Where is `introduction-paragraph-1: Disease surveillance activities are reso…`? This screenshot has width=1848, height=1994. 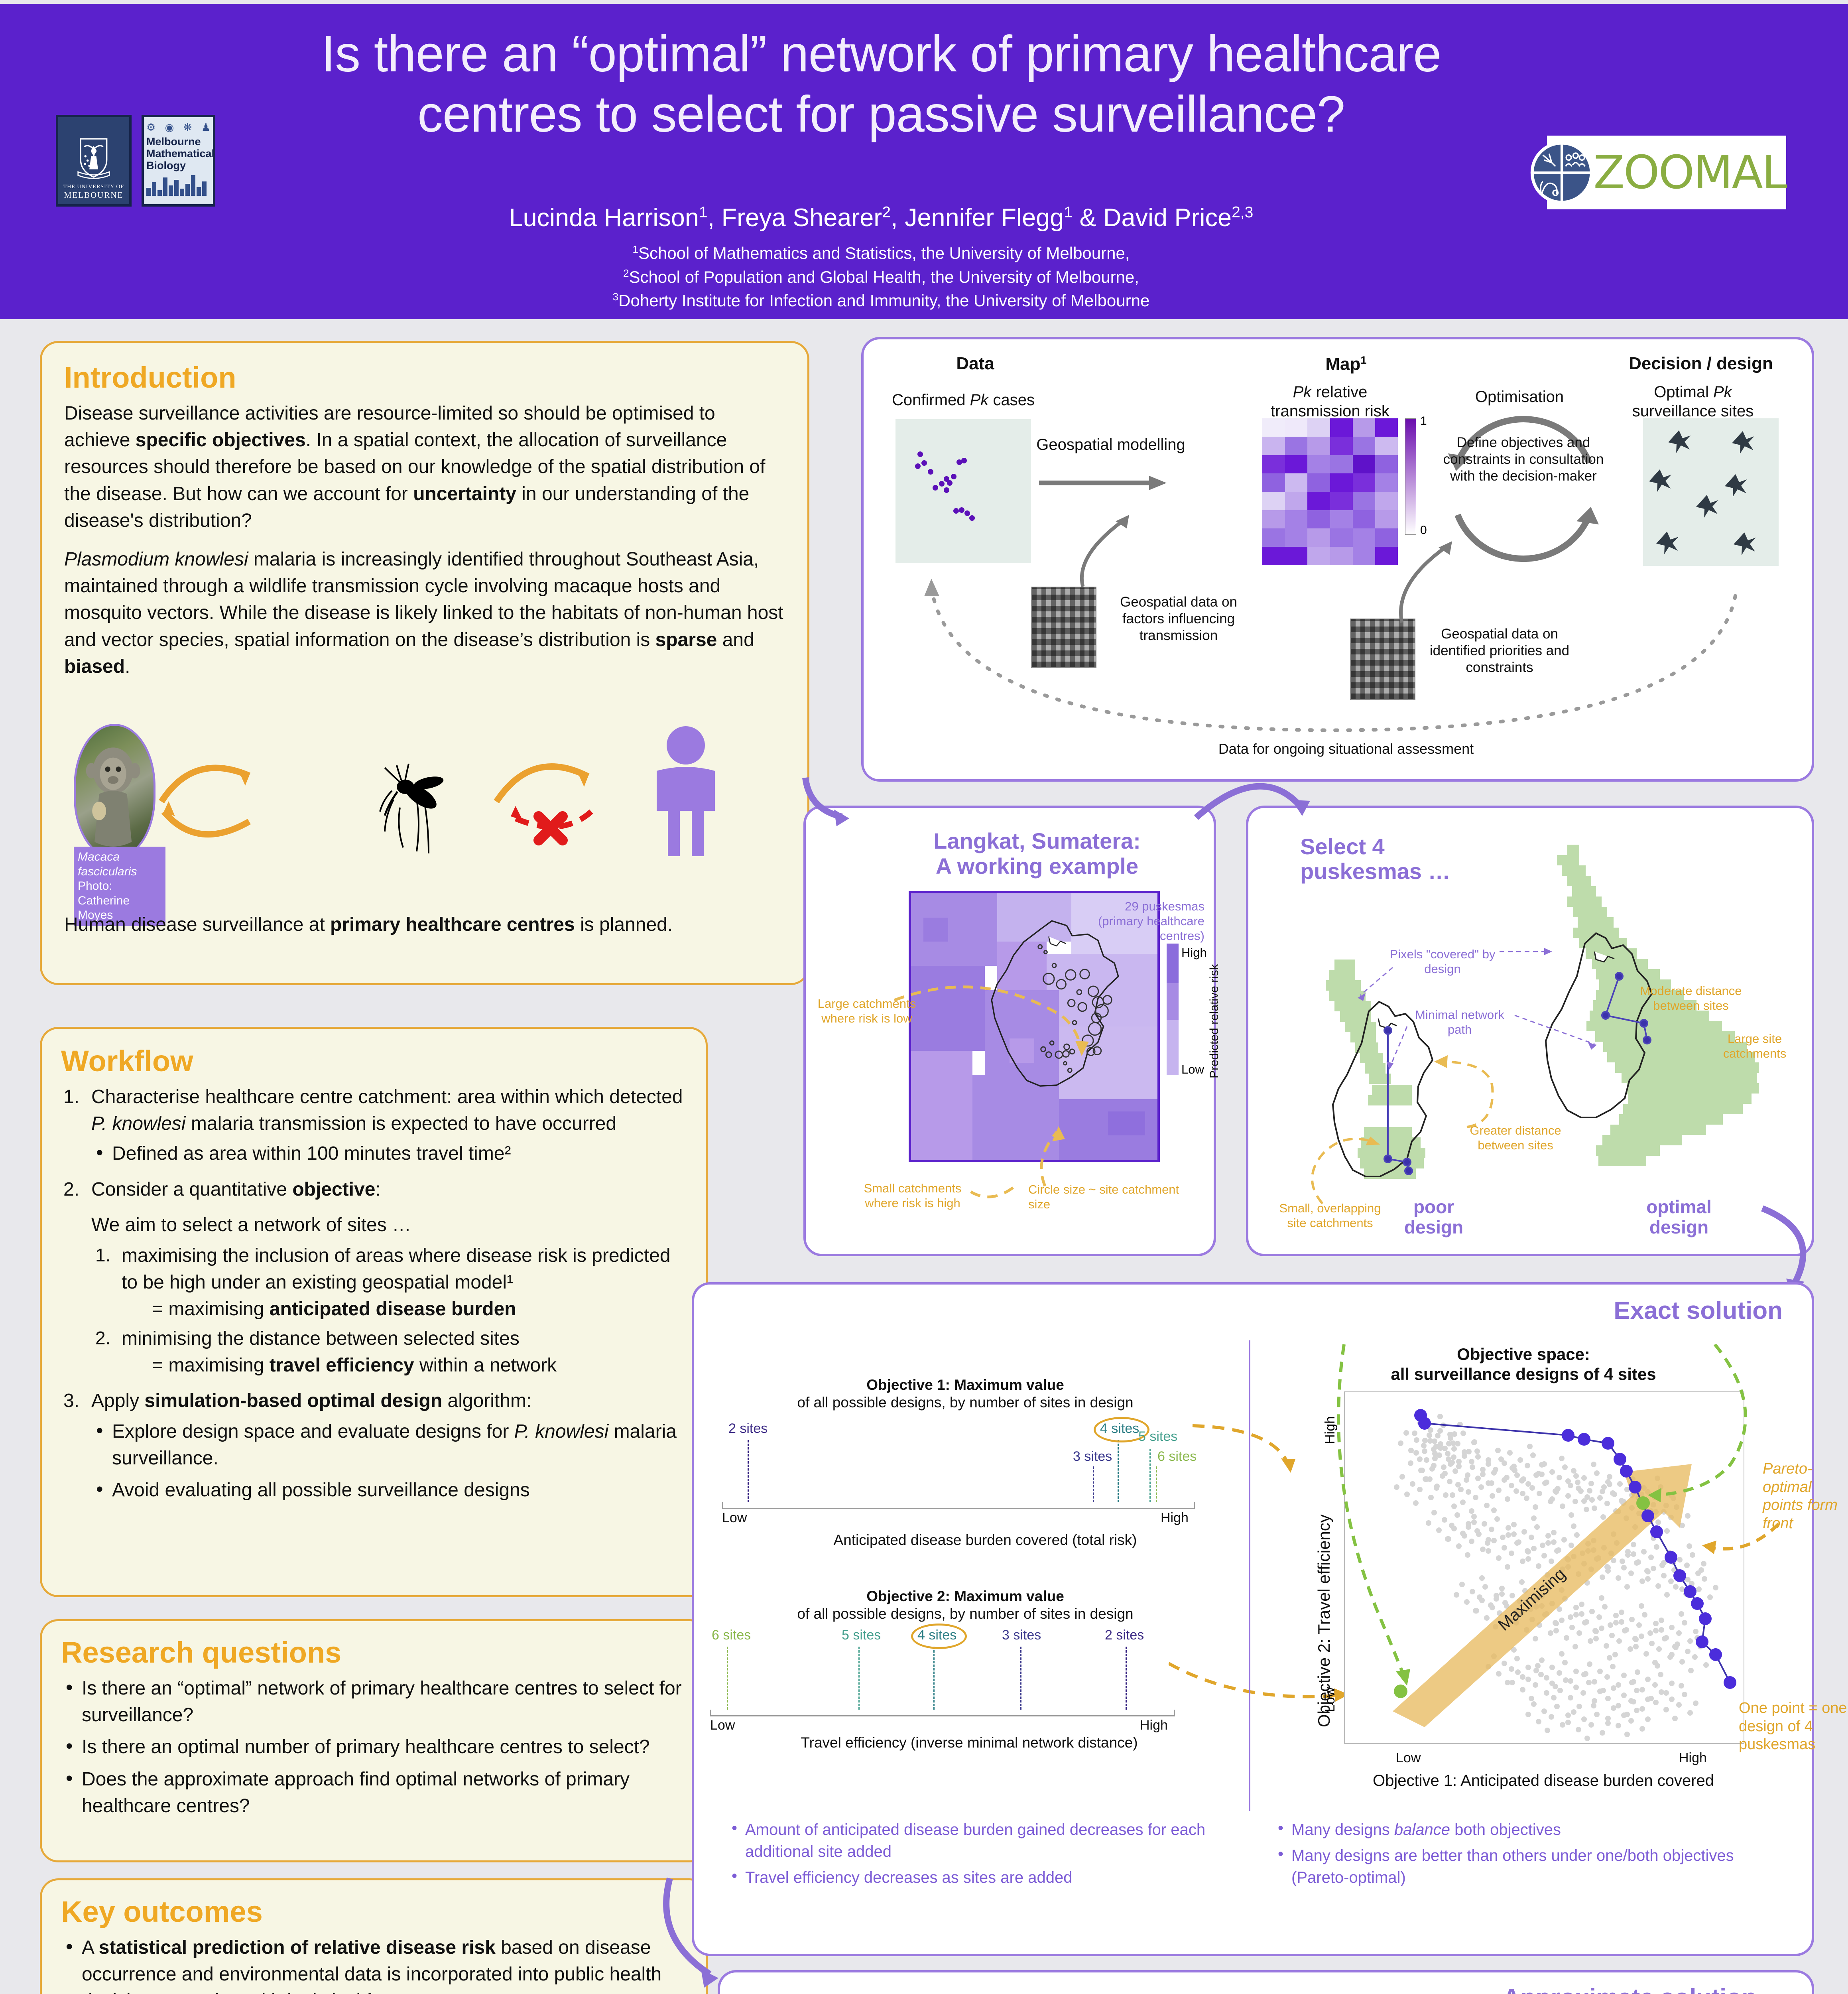 introduction-paragraph-1: Disease surveillance activities are reso… is located at coordinates (415, 467).